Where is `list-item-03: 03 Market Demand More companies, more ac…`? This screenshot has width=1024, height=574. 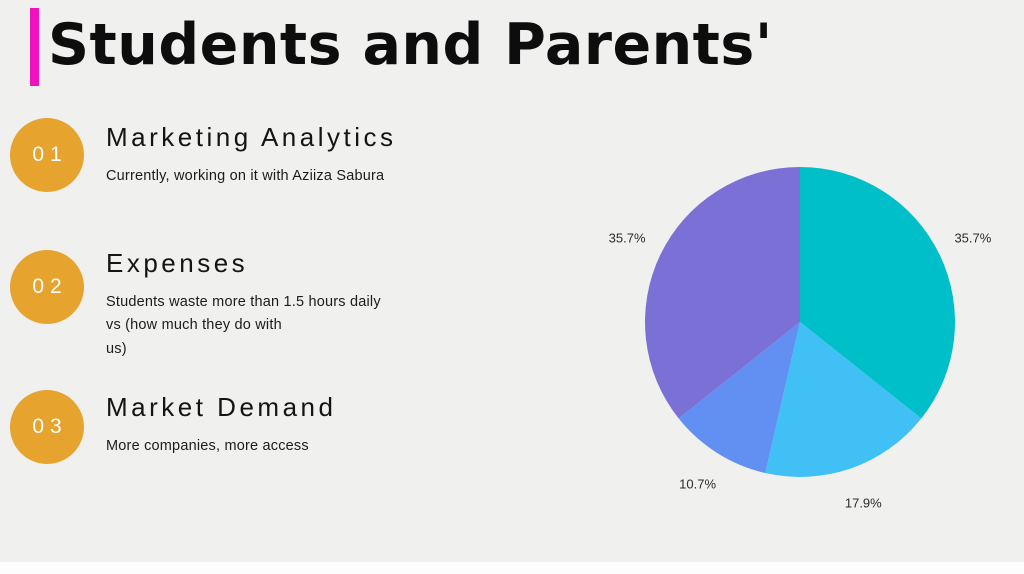 list-item-03: 03 Market Demand More companies, more ac… is located at coordinates (173, 426).